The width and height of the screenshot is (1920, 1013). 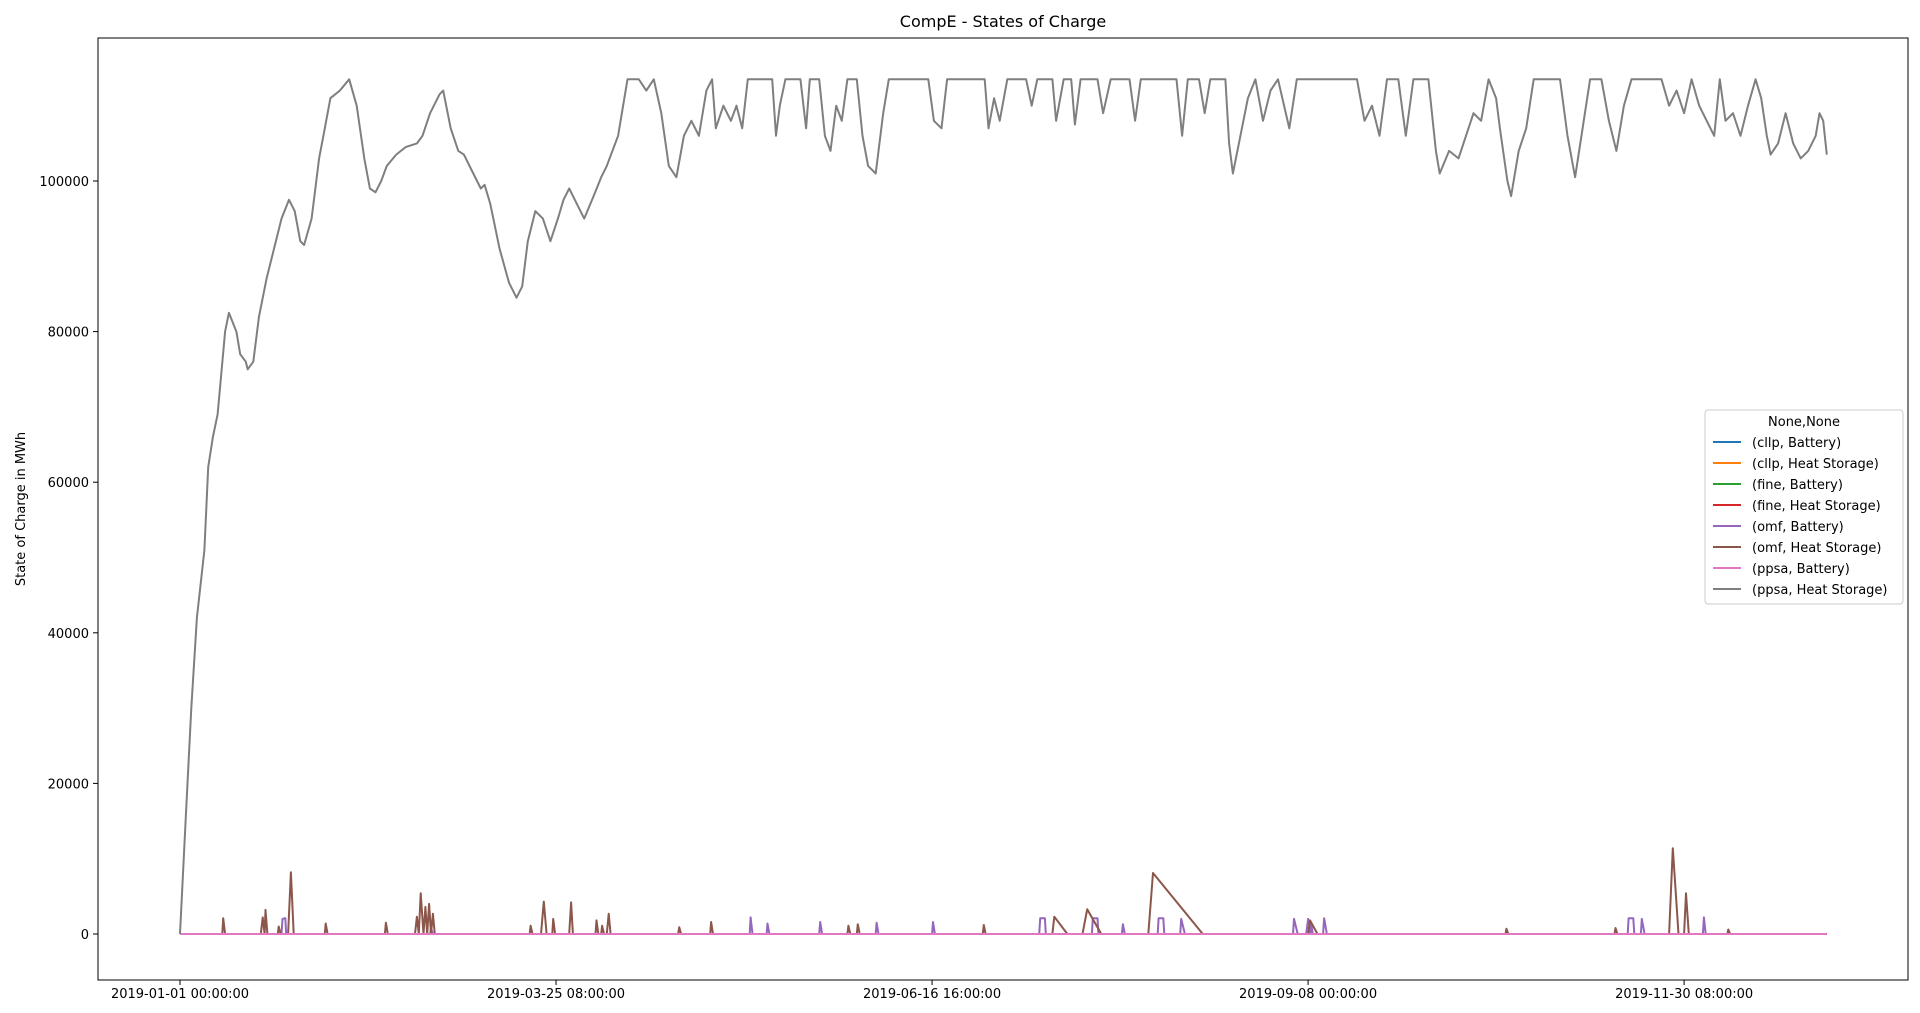 I want to click on x-tick-label: 2019-09-08 00:00:00, so click(x=1308, y=994).